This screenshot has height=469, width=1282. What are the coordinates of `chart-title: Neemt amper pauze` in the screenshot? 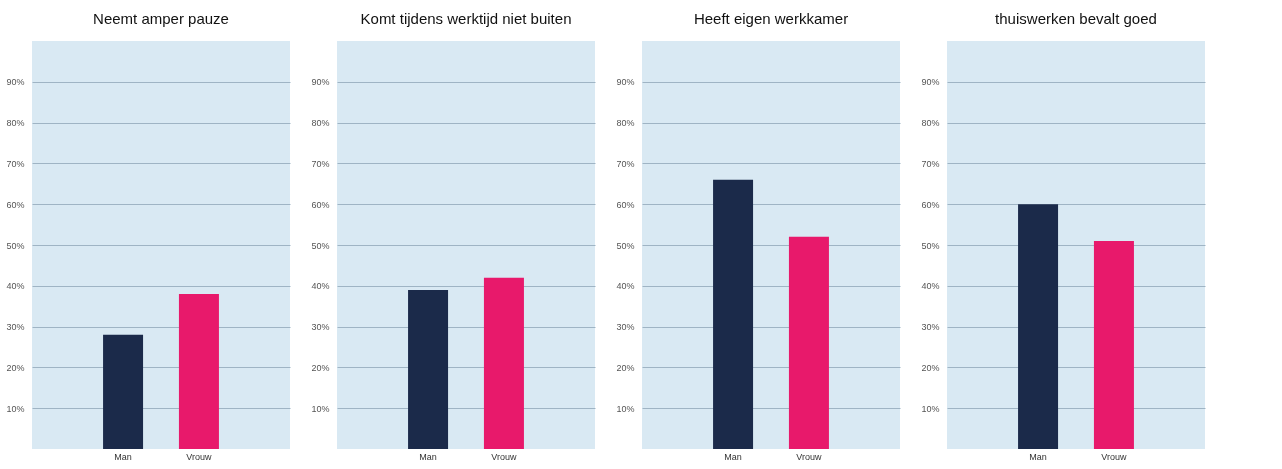 It's located at (161, 18).